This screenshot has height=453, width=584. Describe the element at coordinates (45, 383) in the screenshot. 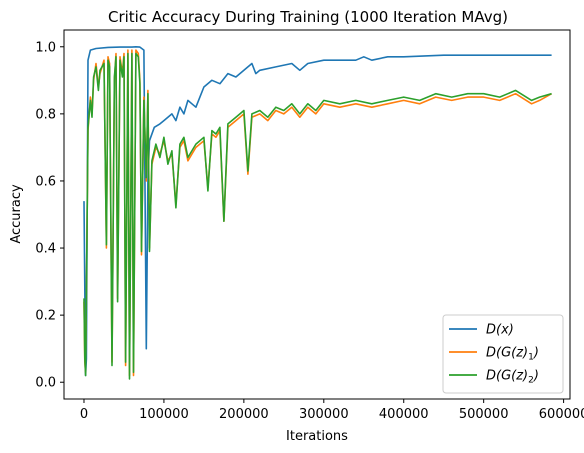

I see `y-tick-label: 0.0` at that location.